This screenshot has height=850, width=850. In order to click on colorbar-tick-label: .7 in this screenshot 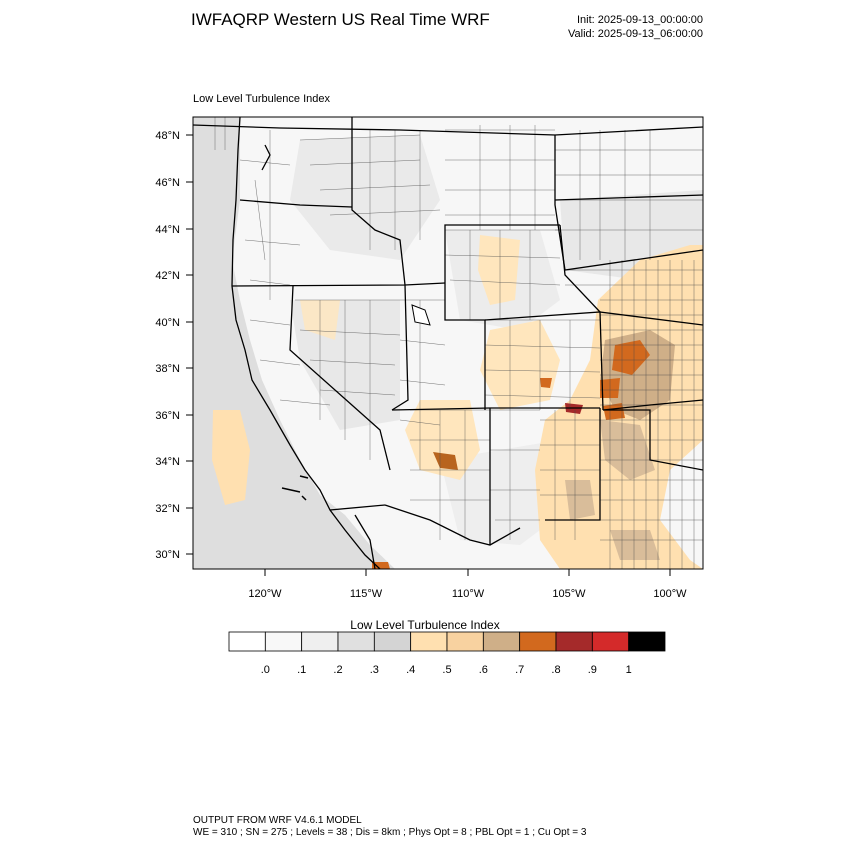, I will do `click(519, 670)`.